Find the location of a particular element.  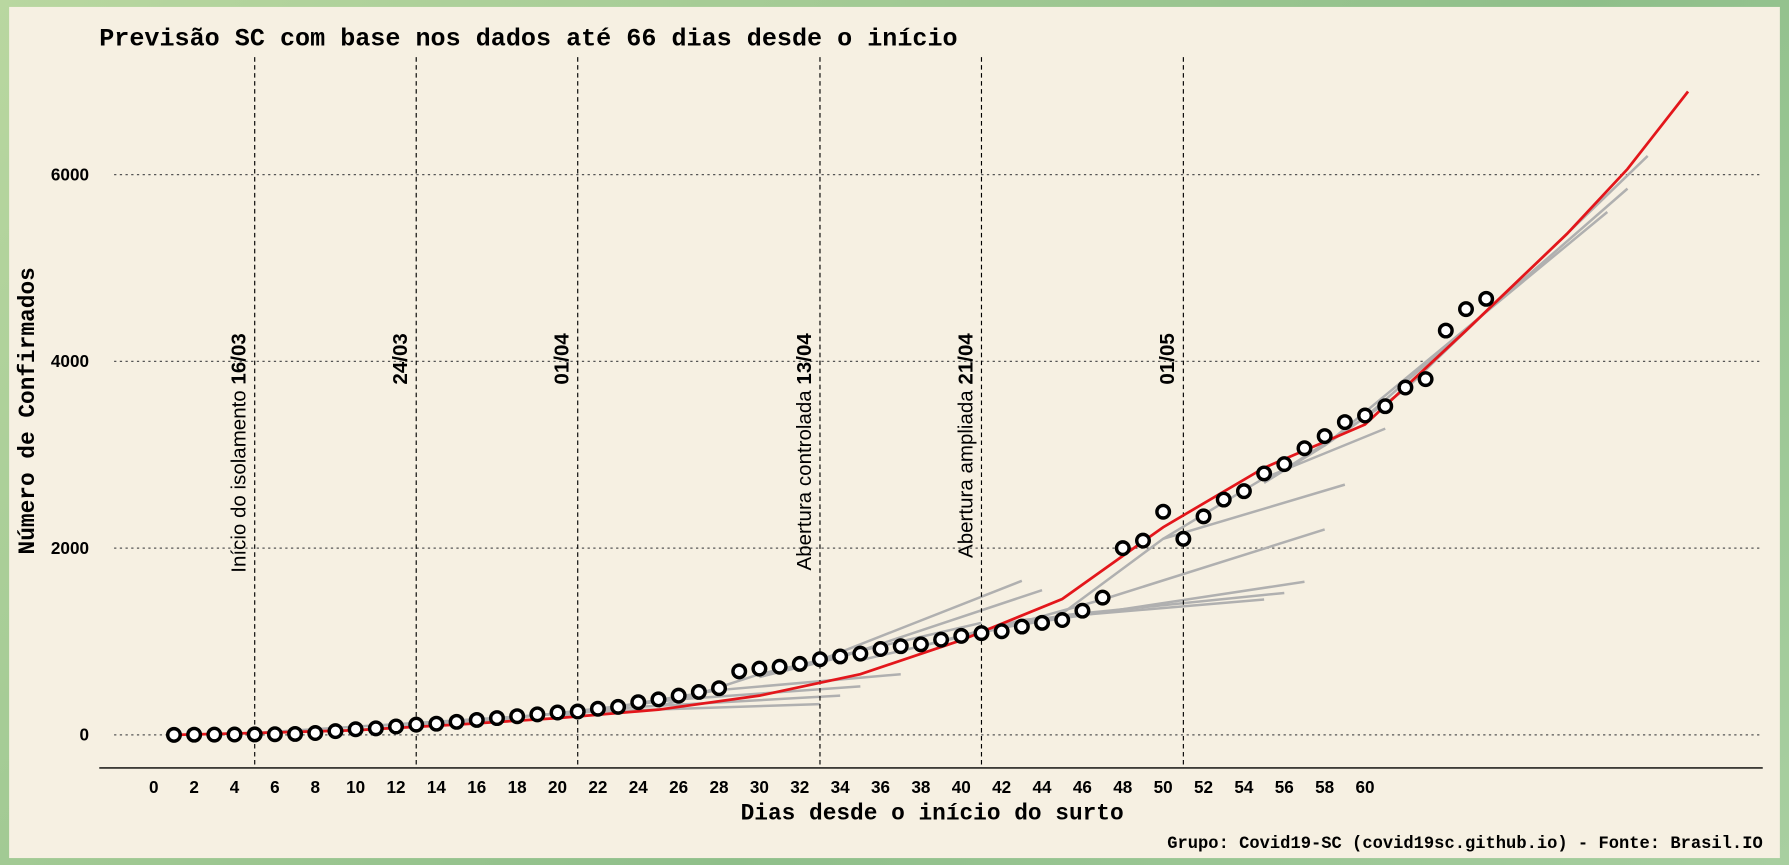

x-tick-label: 16 is located at coordinates (476, 787).